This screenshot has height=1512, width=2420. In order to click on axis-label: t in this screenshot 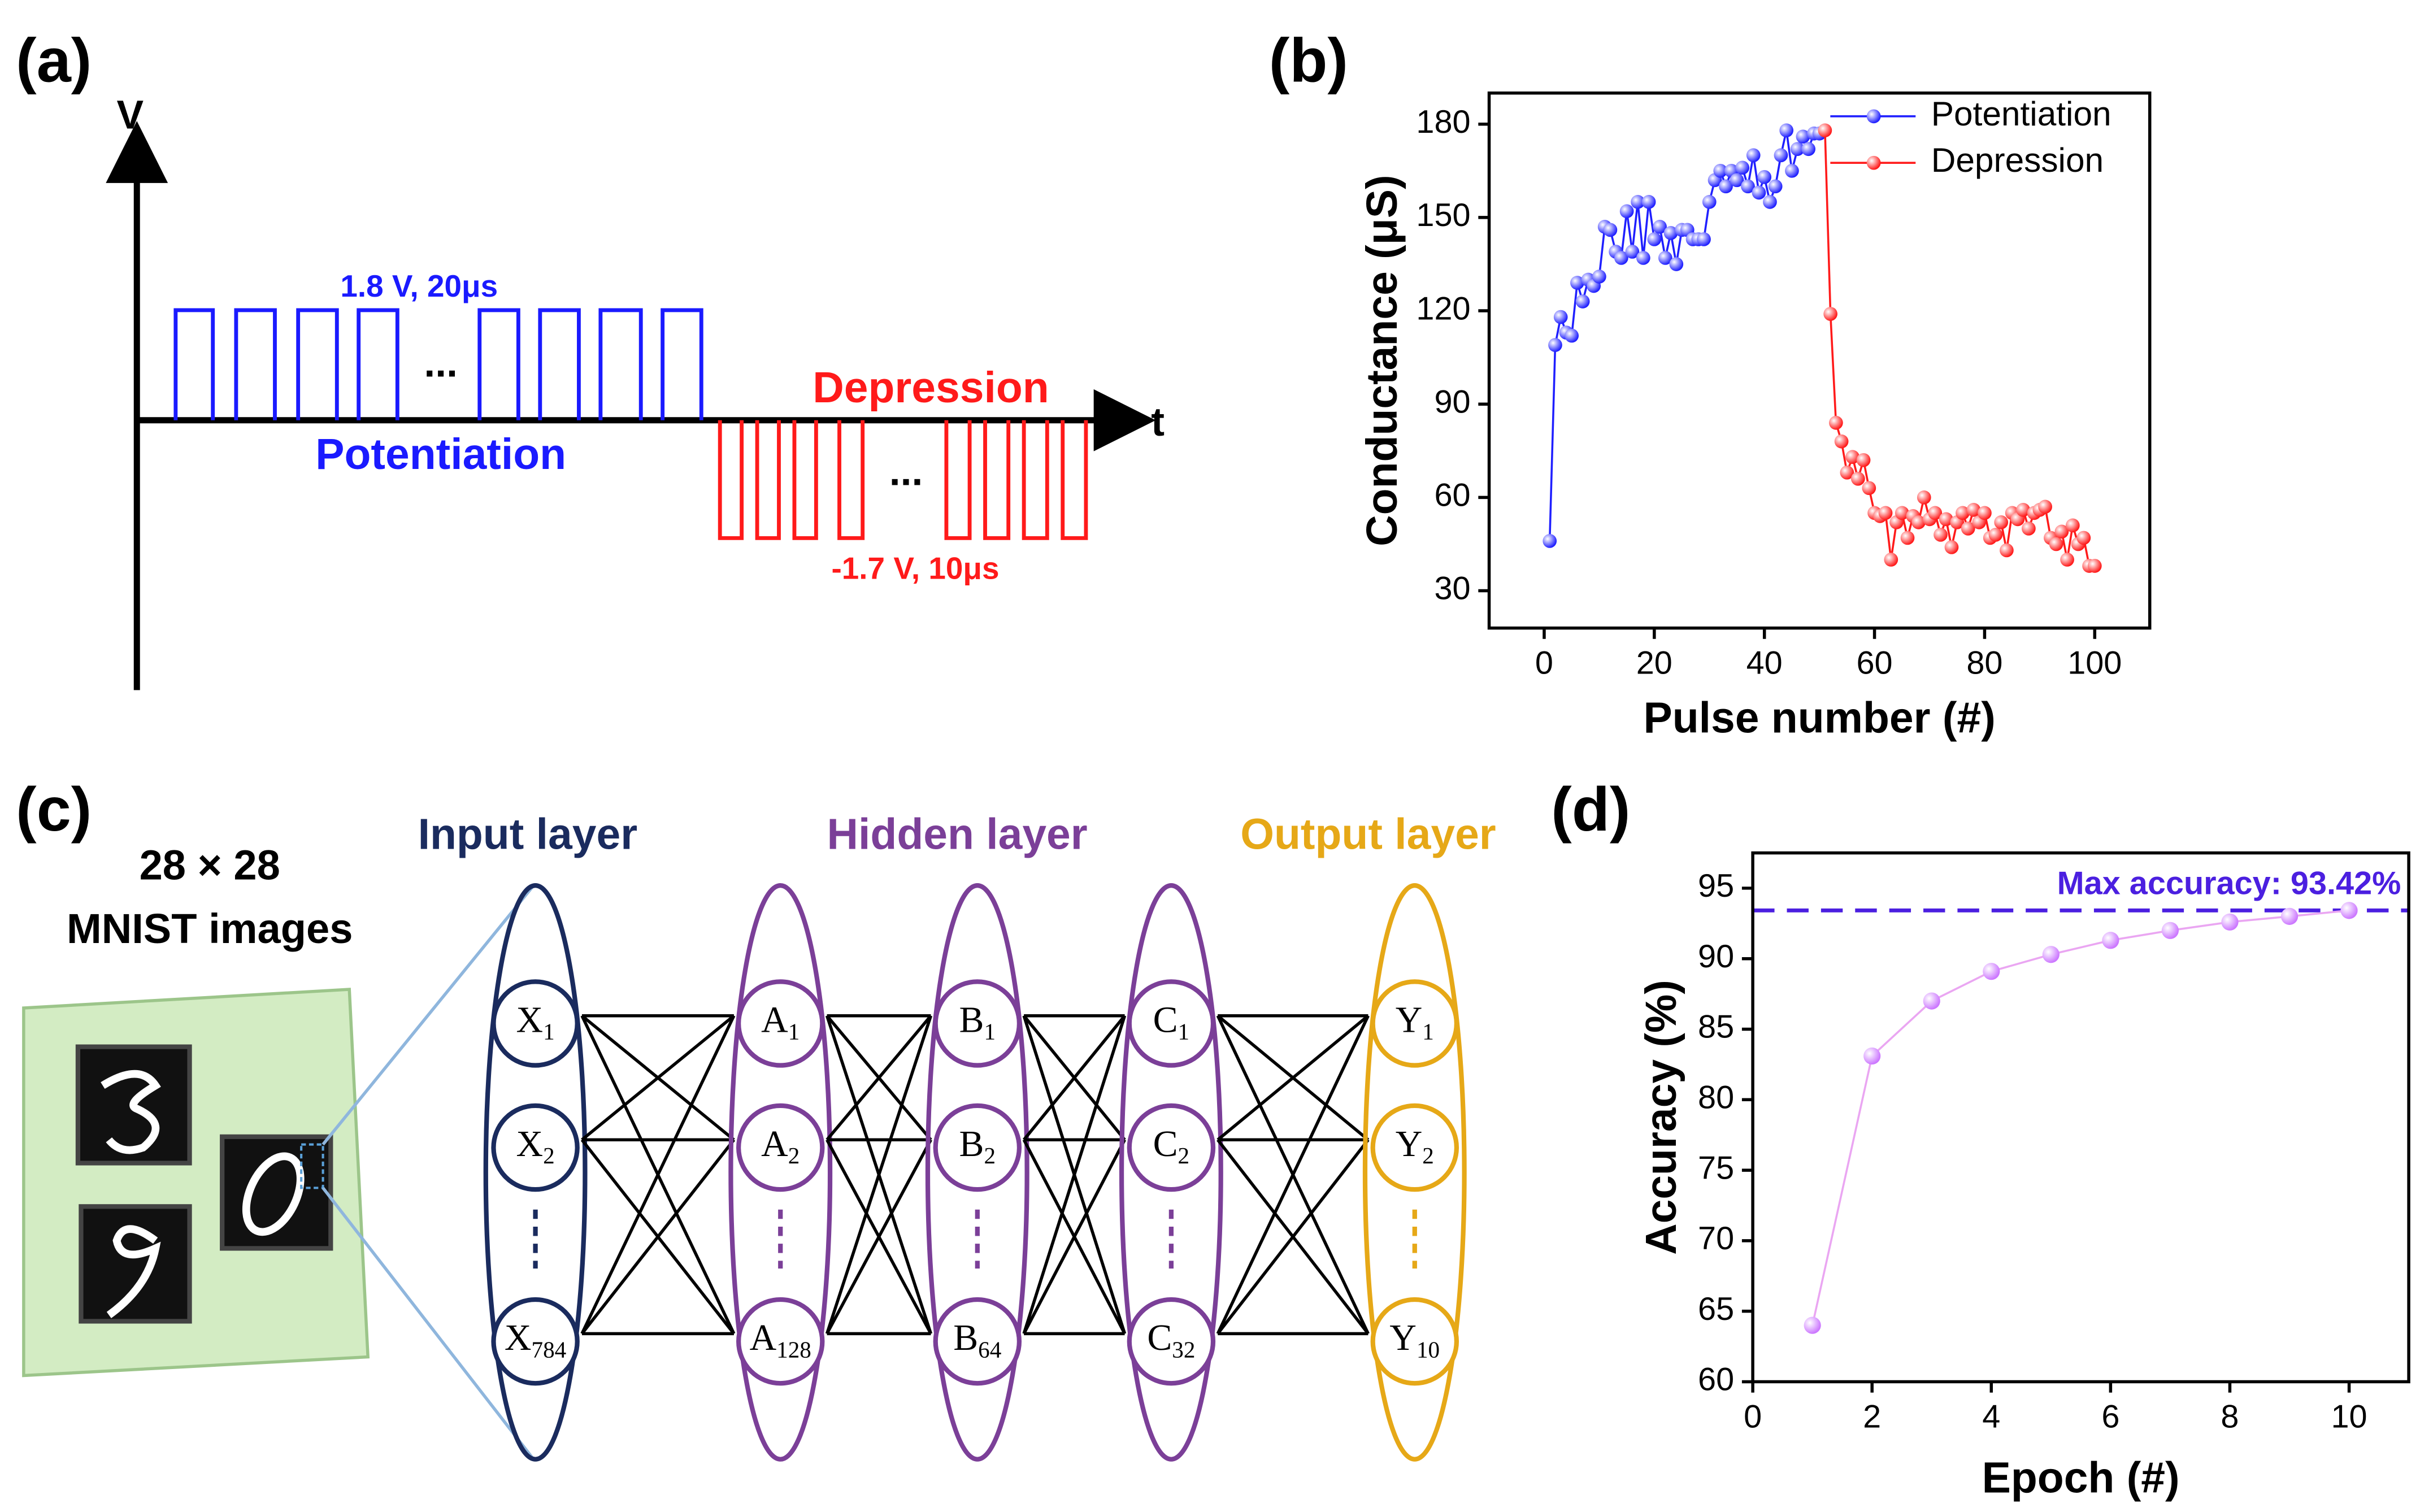, I will do `click(1158, 422)`.